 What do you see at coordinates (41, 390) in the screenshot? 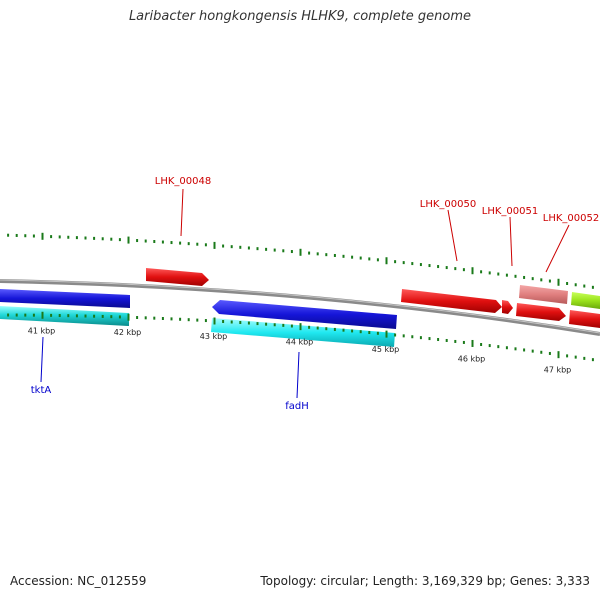
I see `label-tkta: tktA` at bounding box center [41, 390].